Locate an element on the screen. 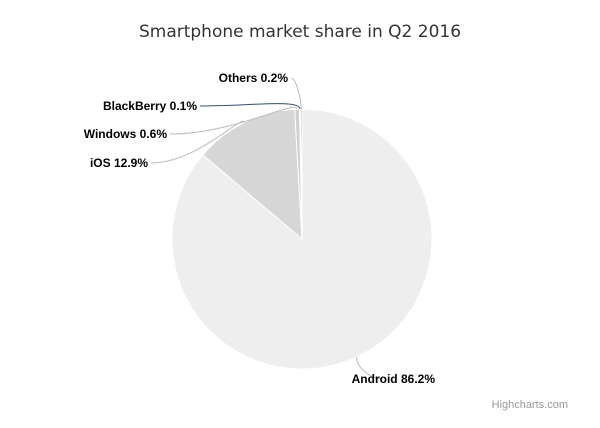 This screenshot has width=600, height=428. slice-label-android: Android 86.2% is located at coordinates (394, 379).